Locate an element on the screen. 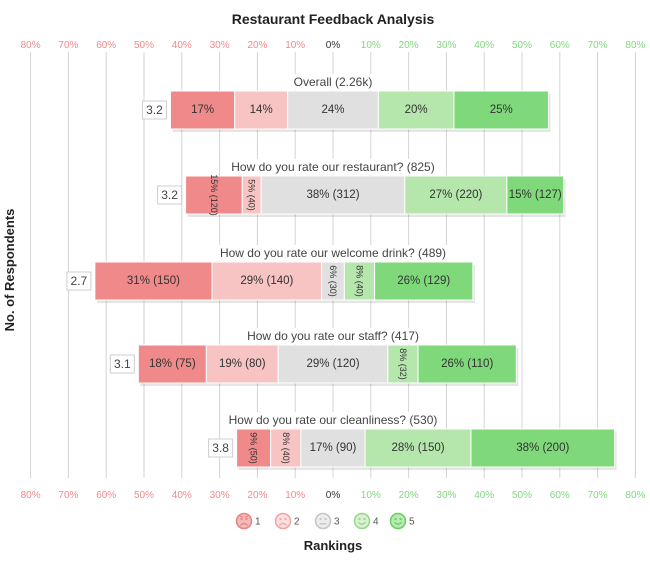 This screenshot has height=567, width=650. segment-label: 31% (150) is located at coordinates (153, 281).